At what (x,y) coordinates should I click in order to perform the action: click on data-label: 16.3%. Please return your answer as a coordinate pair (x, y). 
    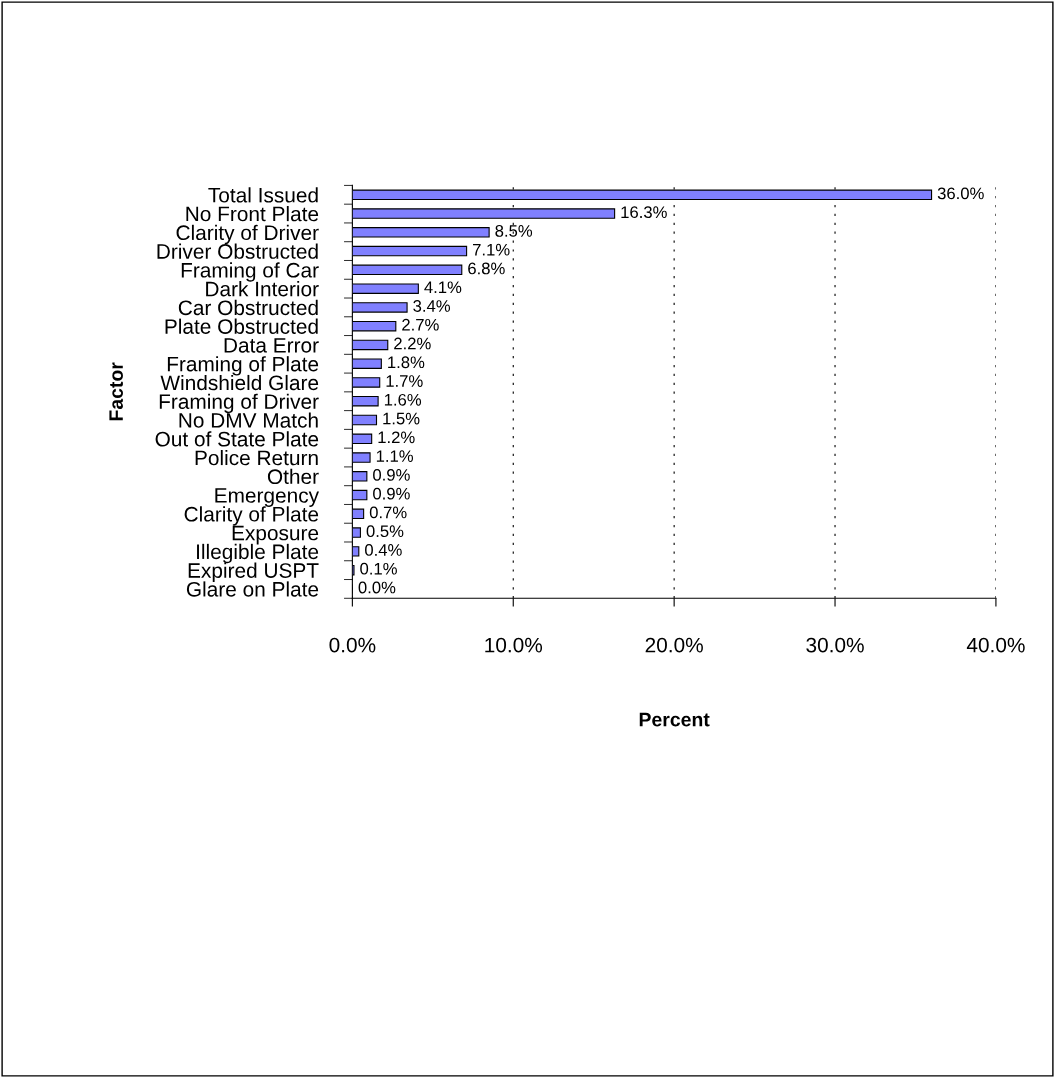
    Looking at the image, I should click on (644, 212).